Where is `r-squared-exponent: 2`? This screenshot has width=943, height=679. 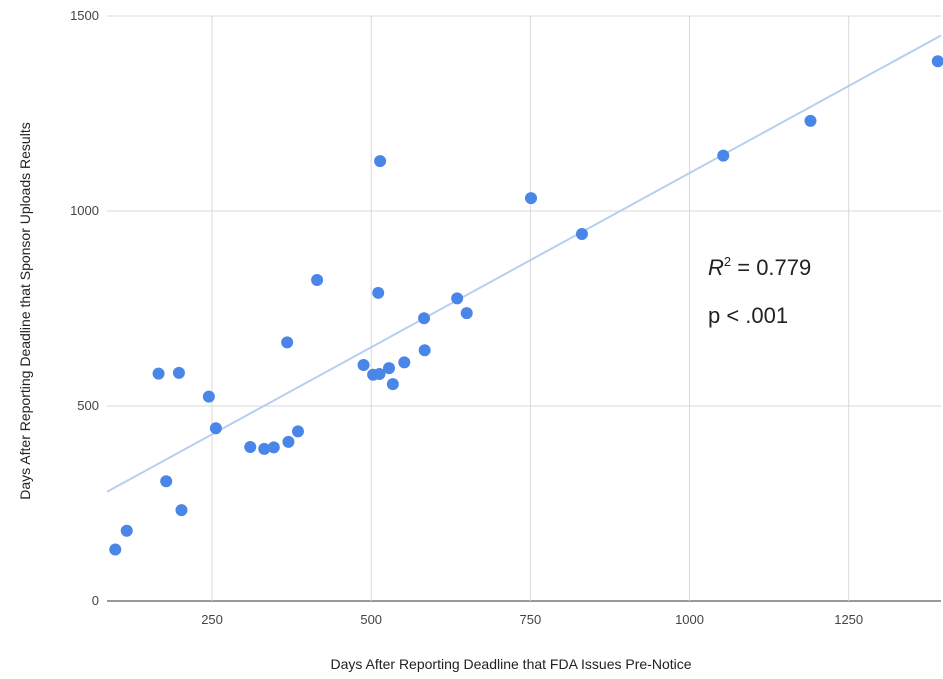
r-squared-exponent: 2 is located at coordinates (727, 261).